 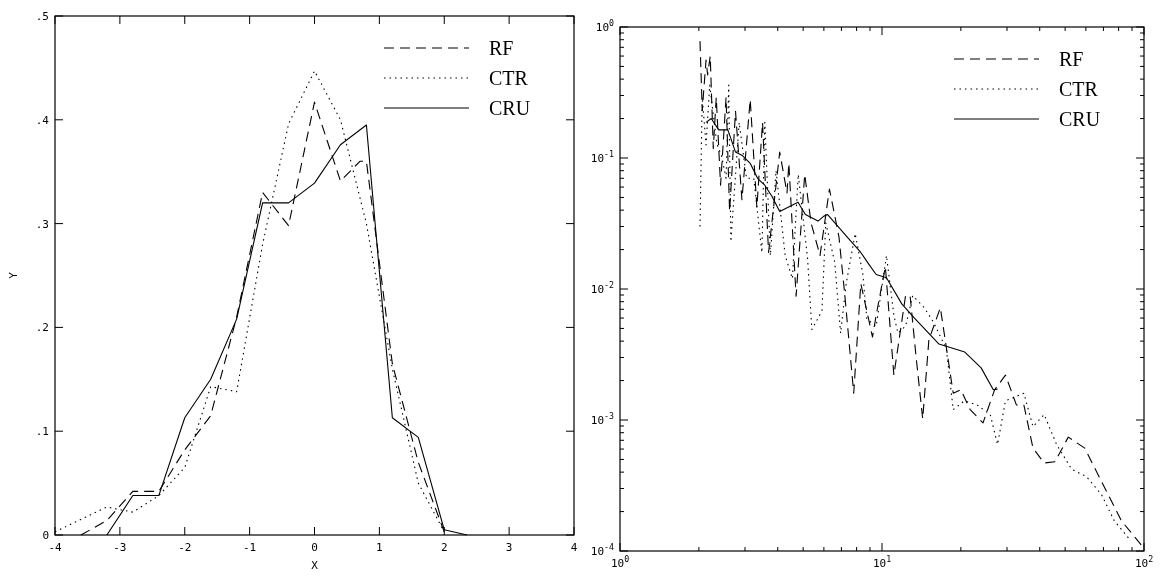 I want to click on y-tick-label: .2, so click(x=42, y=328).